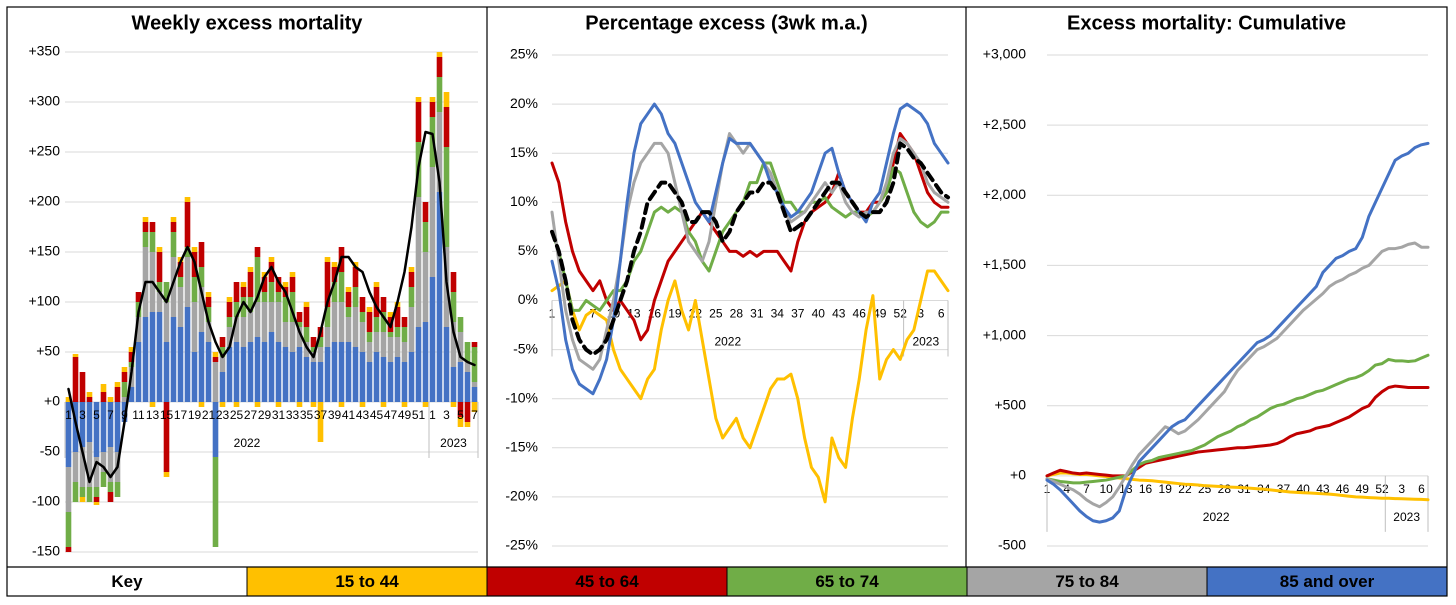 The width and height of the screenshot is (1456, 605). I want to click on x-tick-label: 6, so click(1421, 489).